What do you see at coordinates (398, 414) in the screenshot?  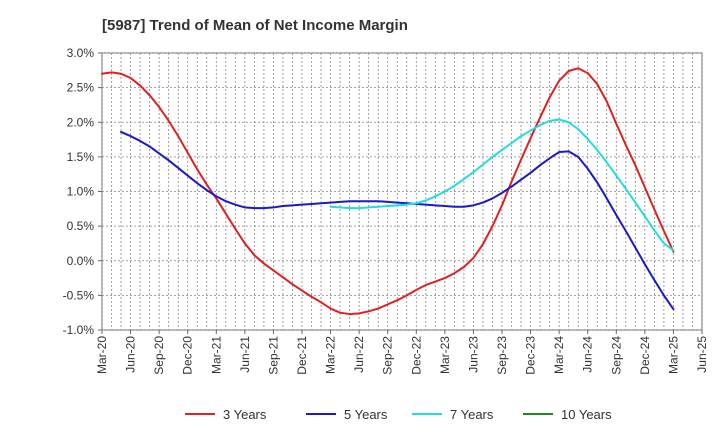 I see `legend: 3 Years 5 Years 7 Years 10 Years` at bounding box center [398, 414].